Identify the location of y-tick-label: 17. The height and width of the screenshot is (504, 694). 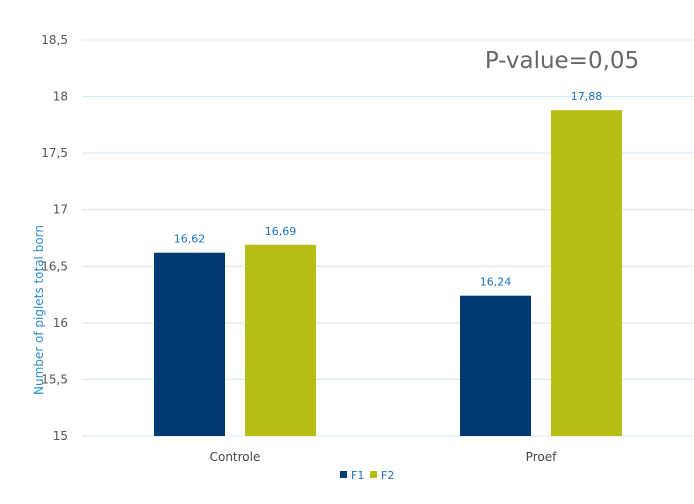
(60, 210).